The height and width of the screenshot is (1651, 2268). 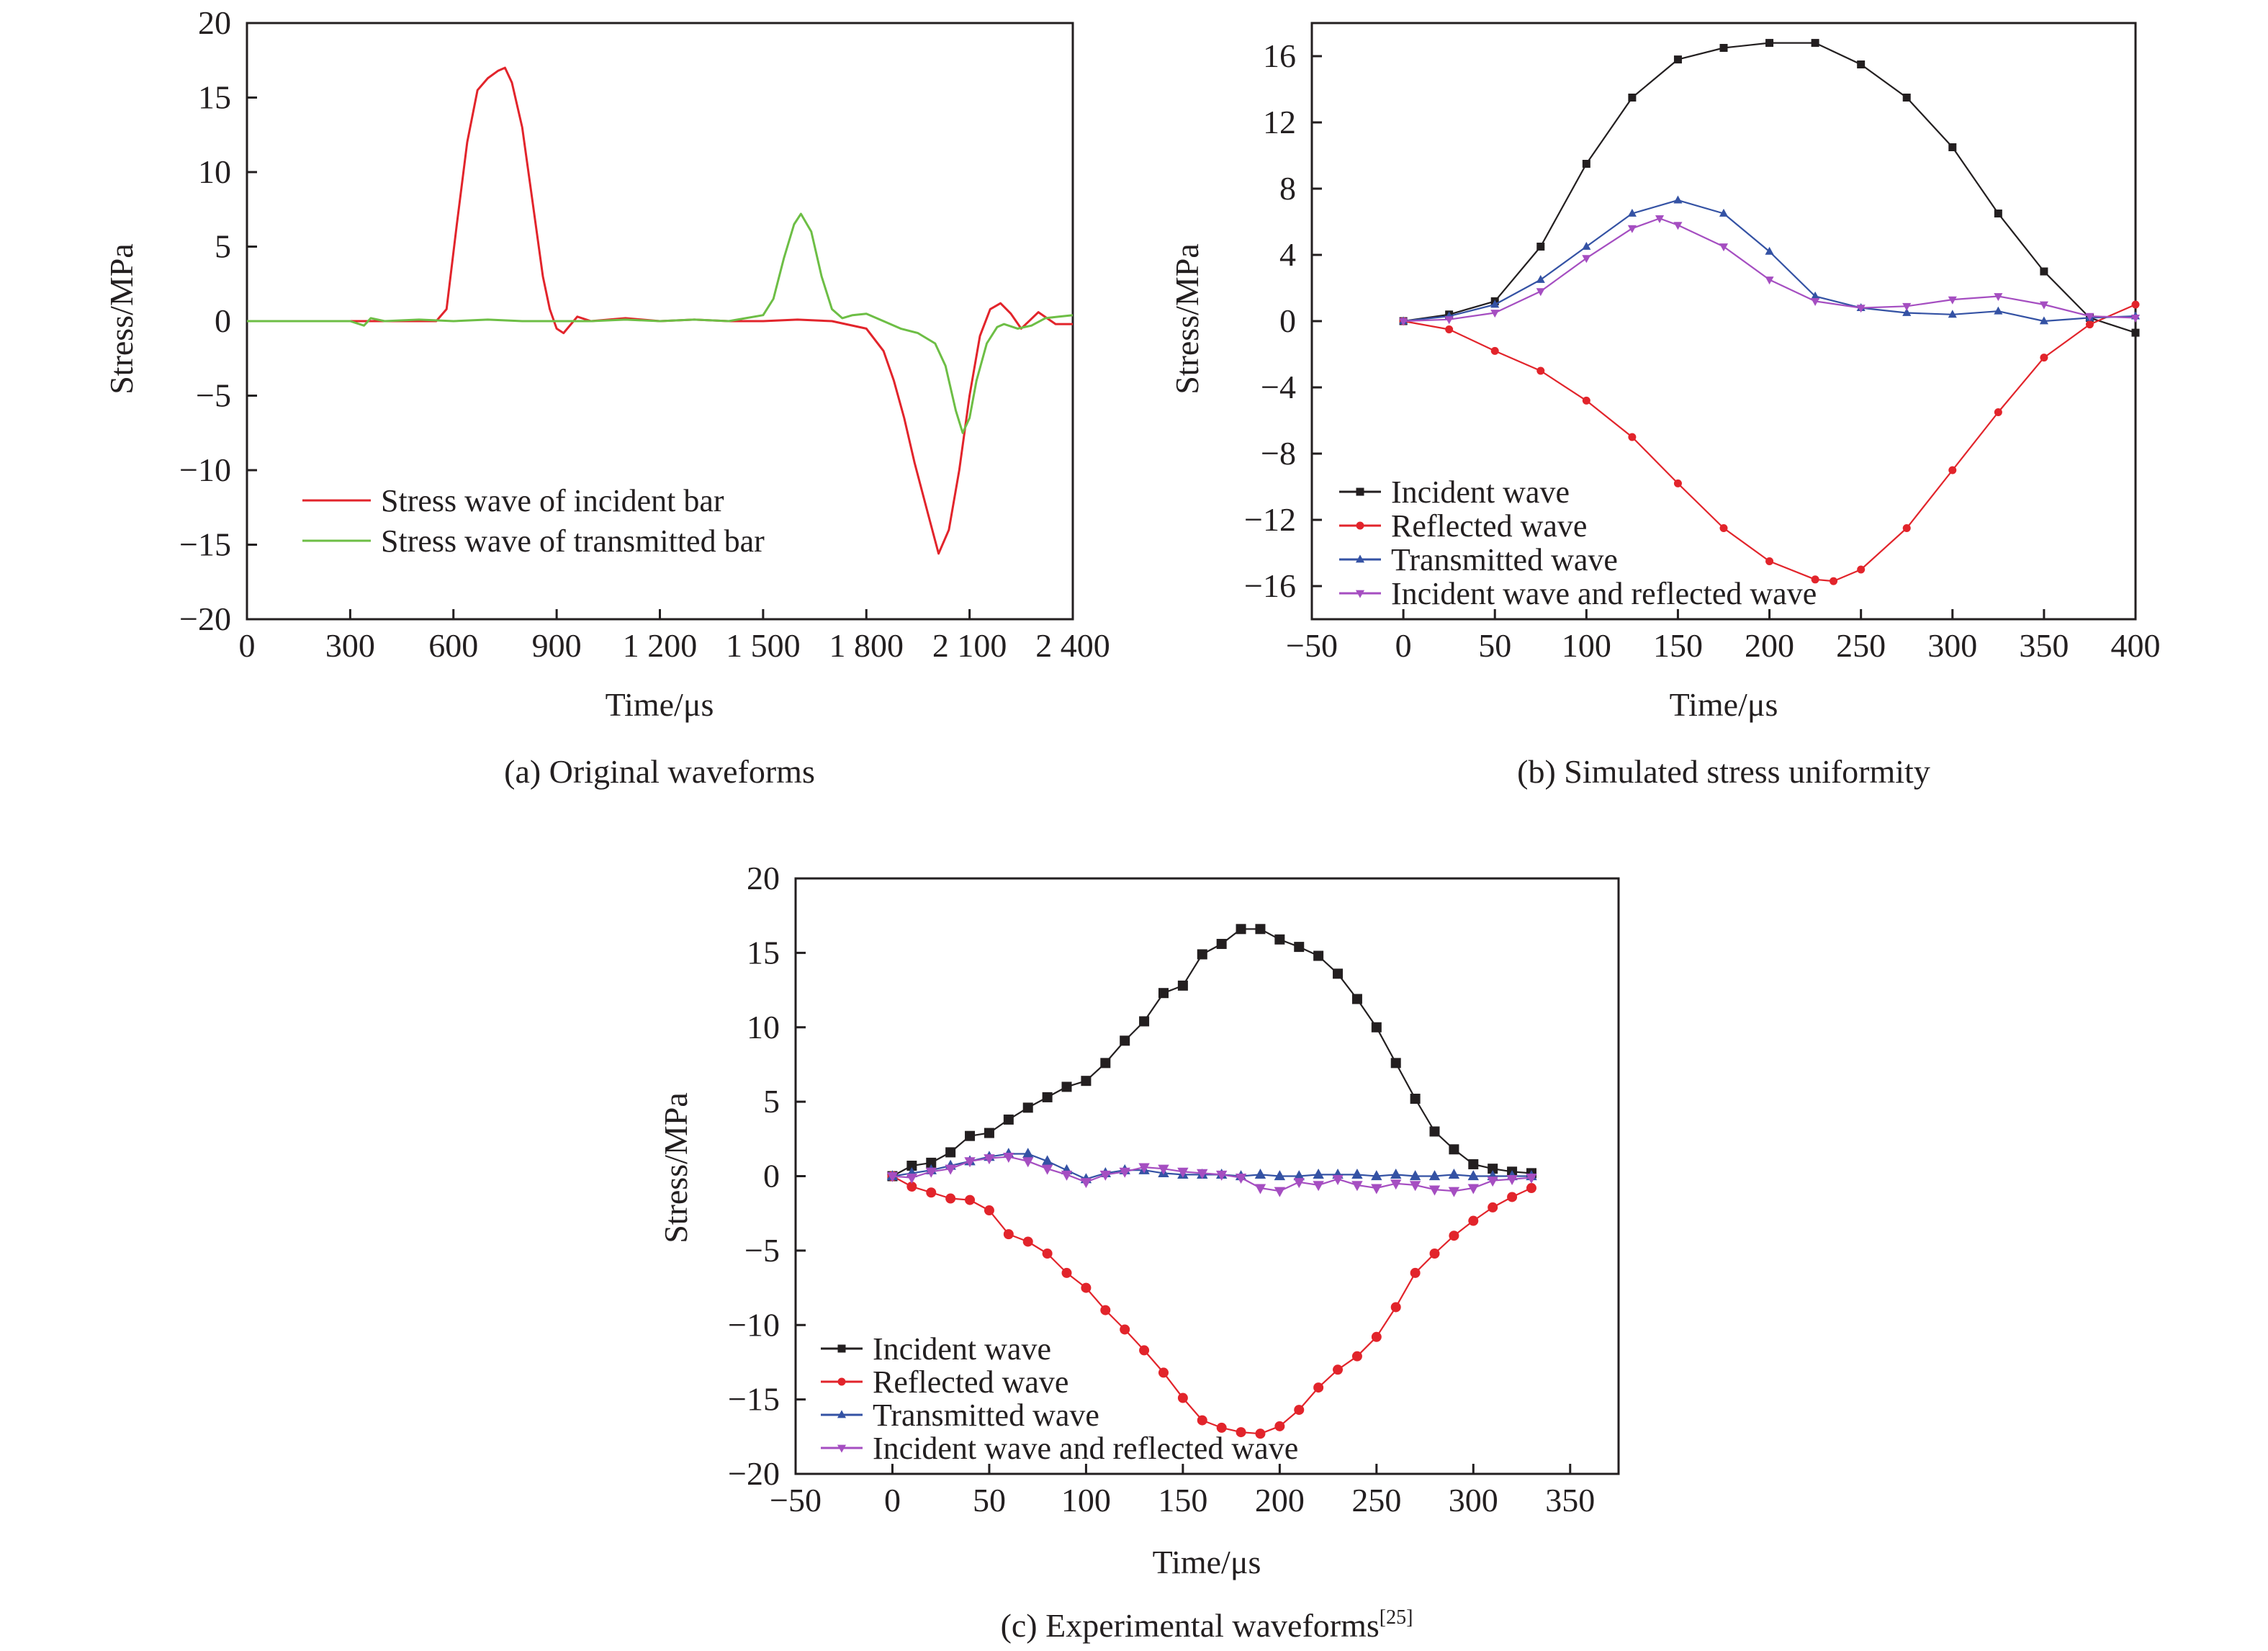 What do you see at coordinates (1504, 559) in the screenshot?
I see `panel-b-legend-label: Transmitted wave` at bounding box center [1504, 559].